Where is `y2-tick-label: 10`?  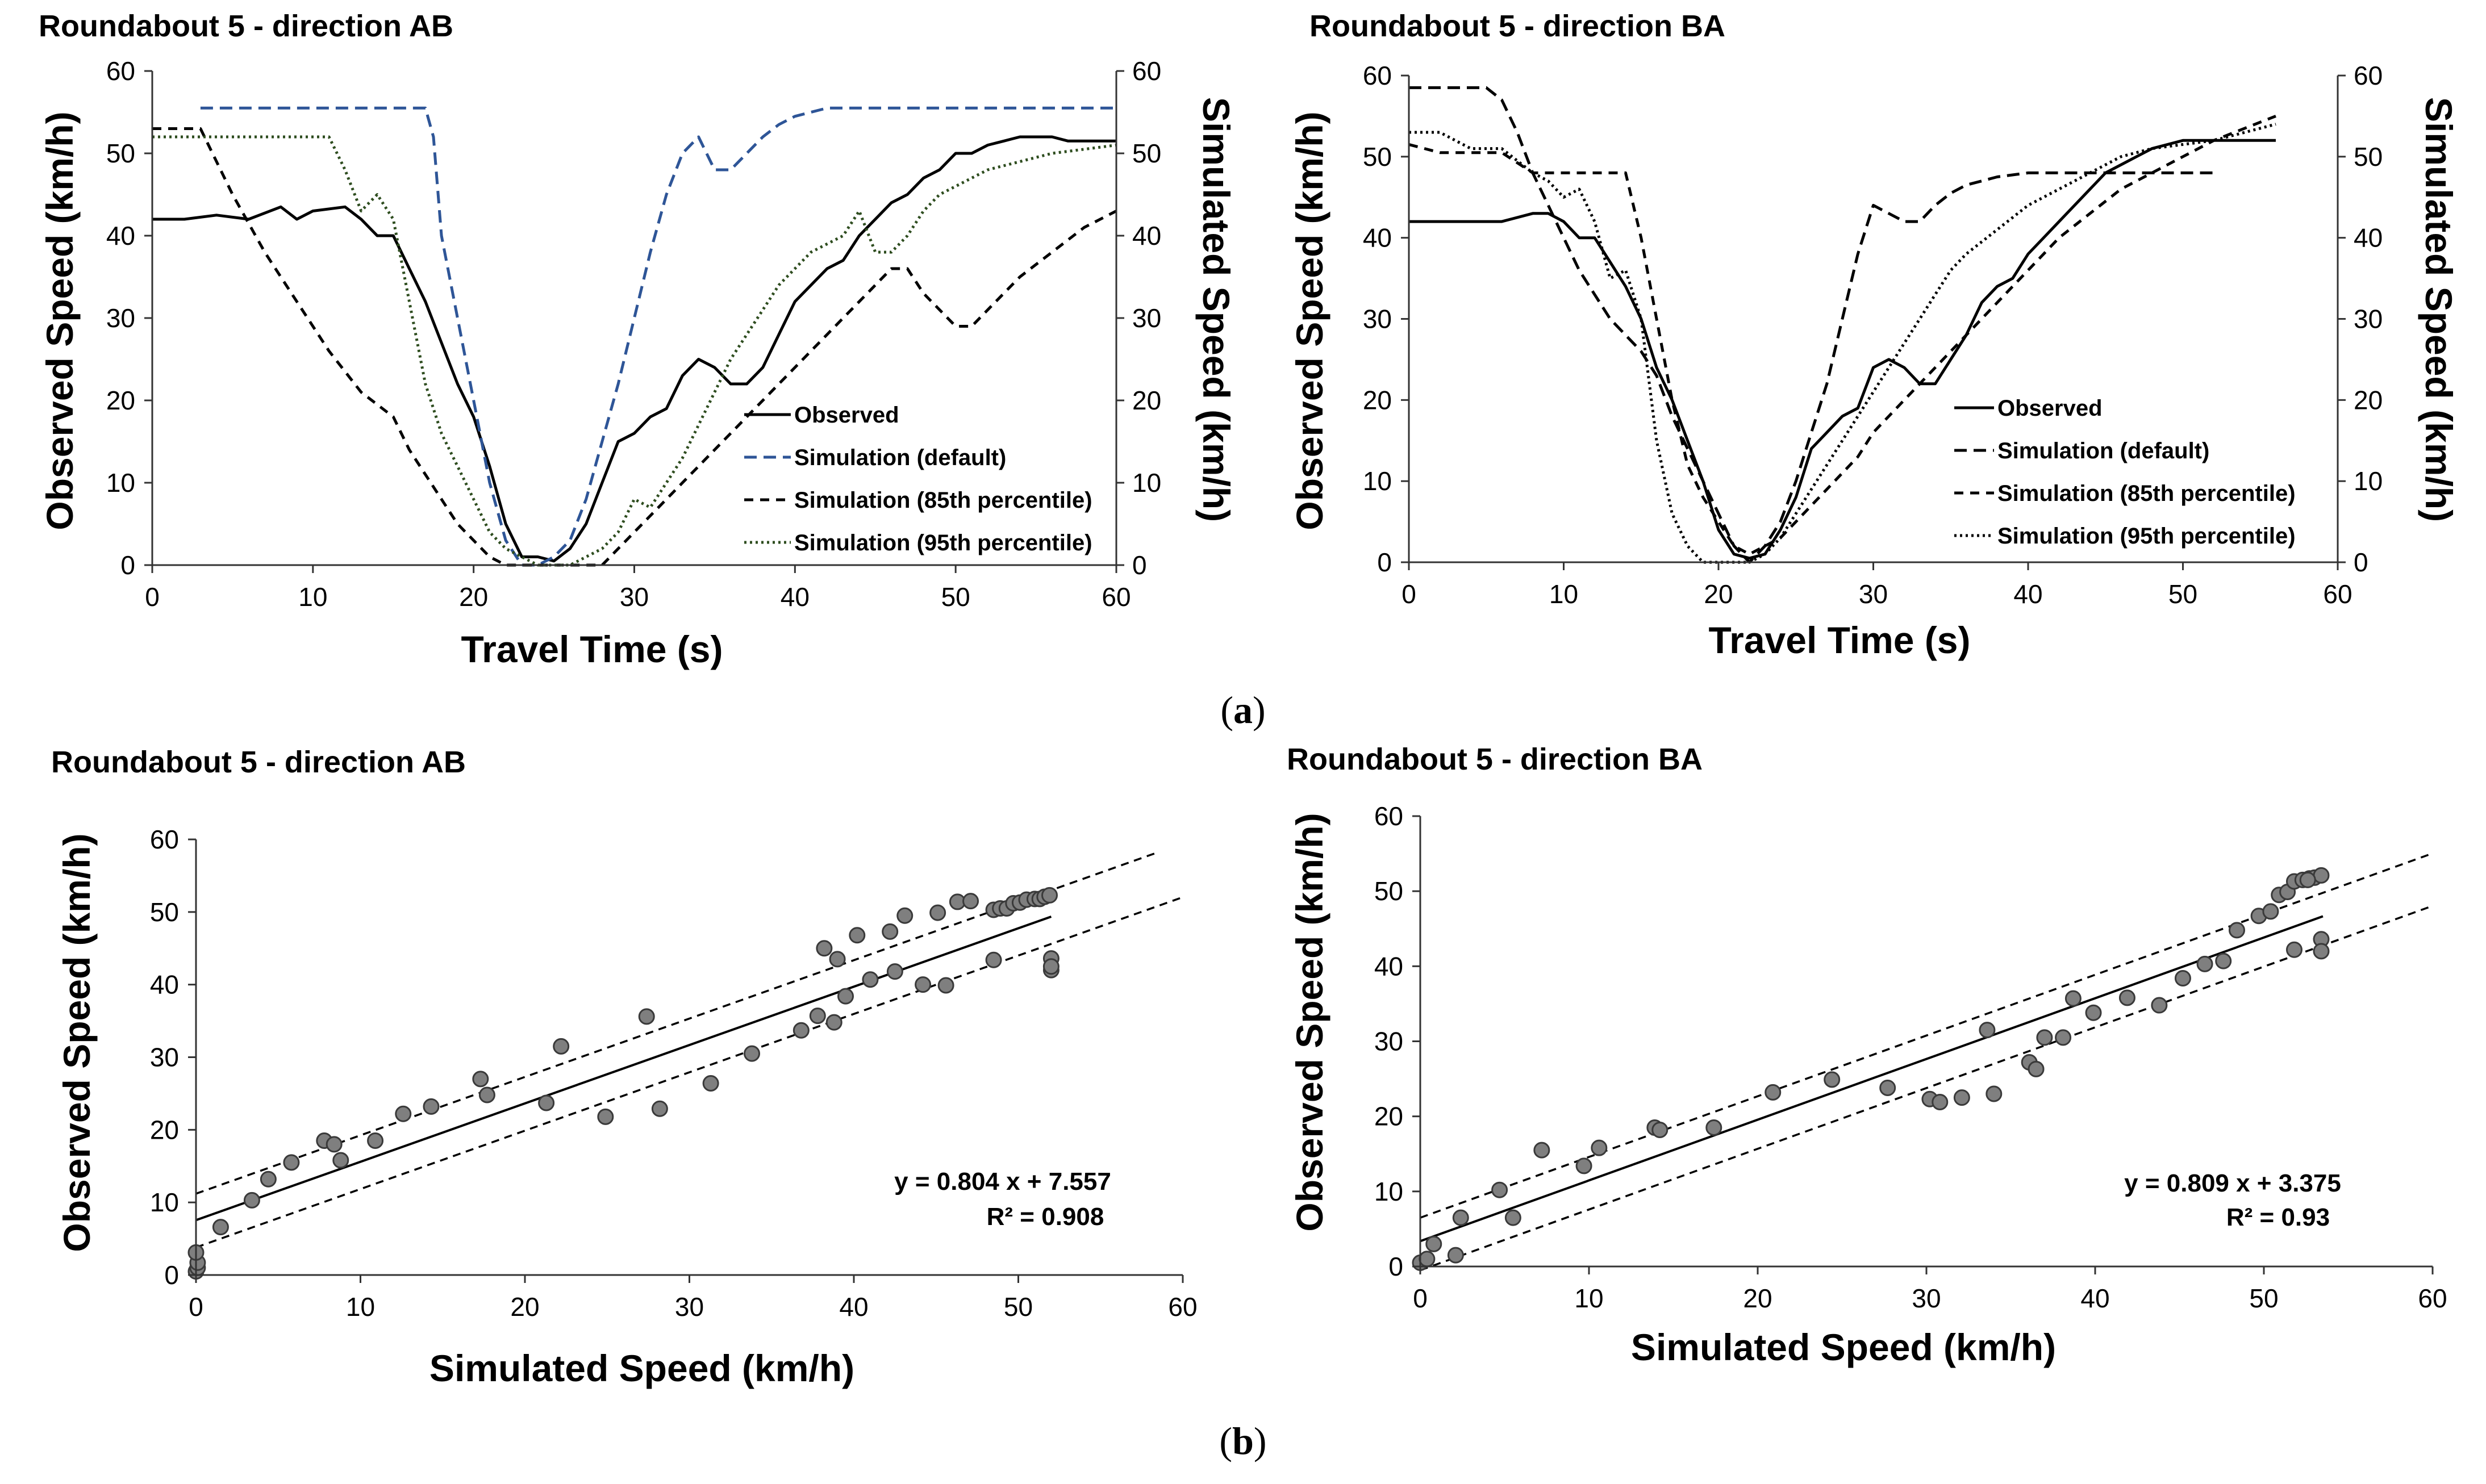
y2-tick-label: 10 is located at coordinates (2368, 481).